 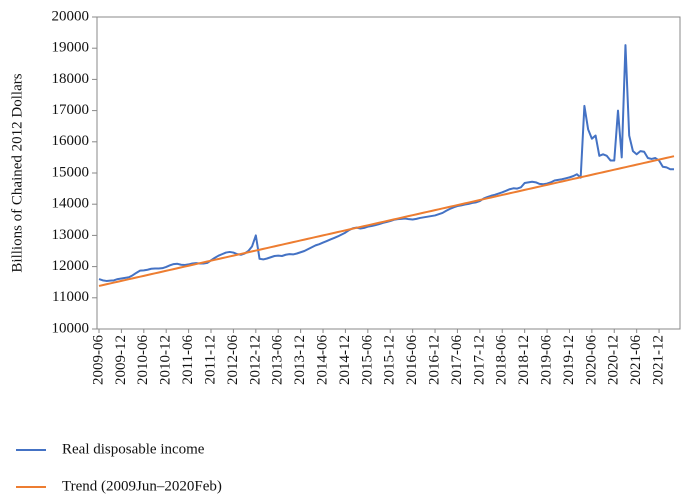 What do you see at coordinates (546, 360) in the screenshot?
I see `x-tick-label: 2019-06` at bounding box center [546, 360].